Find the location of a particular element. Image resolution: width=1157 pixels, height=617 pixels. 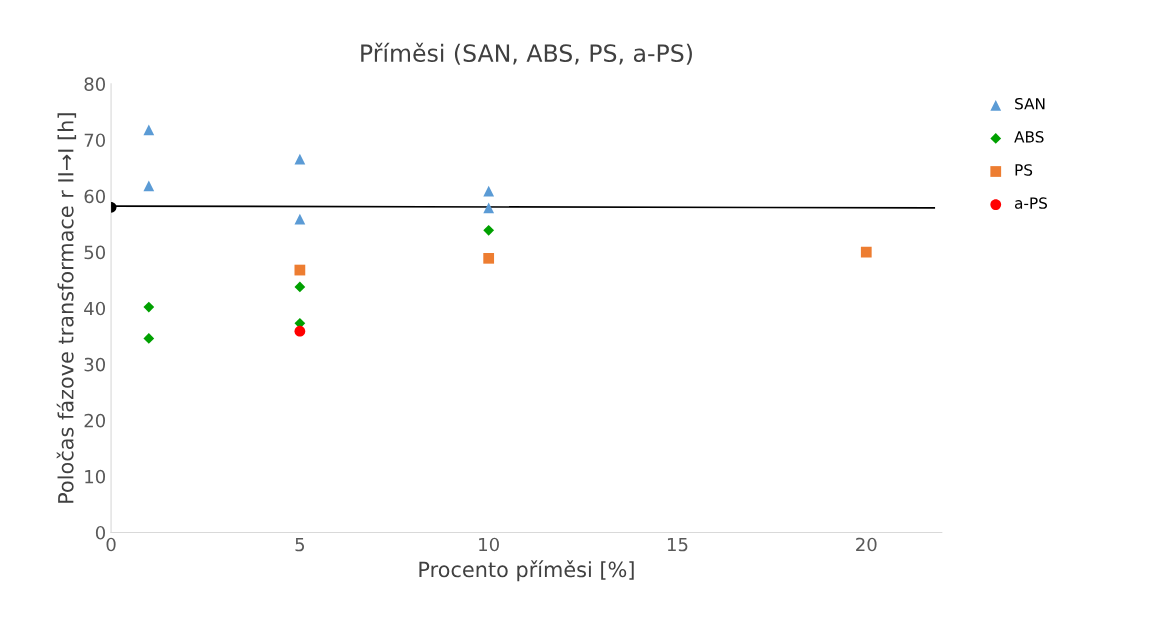

y-tick-label: 10 is located at coordinates (95, 476).